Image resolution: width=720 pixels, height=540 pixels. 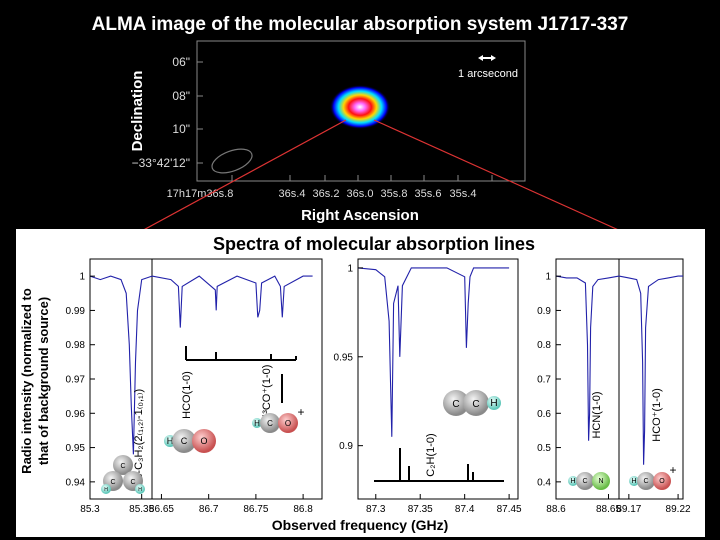 I want to click on y-tick-label: 0.4, so click(x=544, y=482).